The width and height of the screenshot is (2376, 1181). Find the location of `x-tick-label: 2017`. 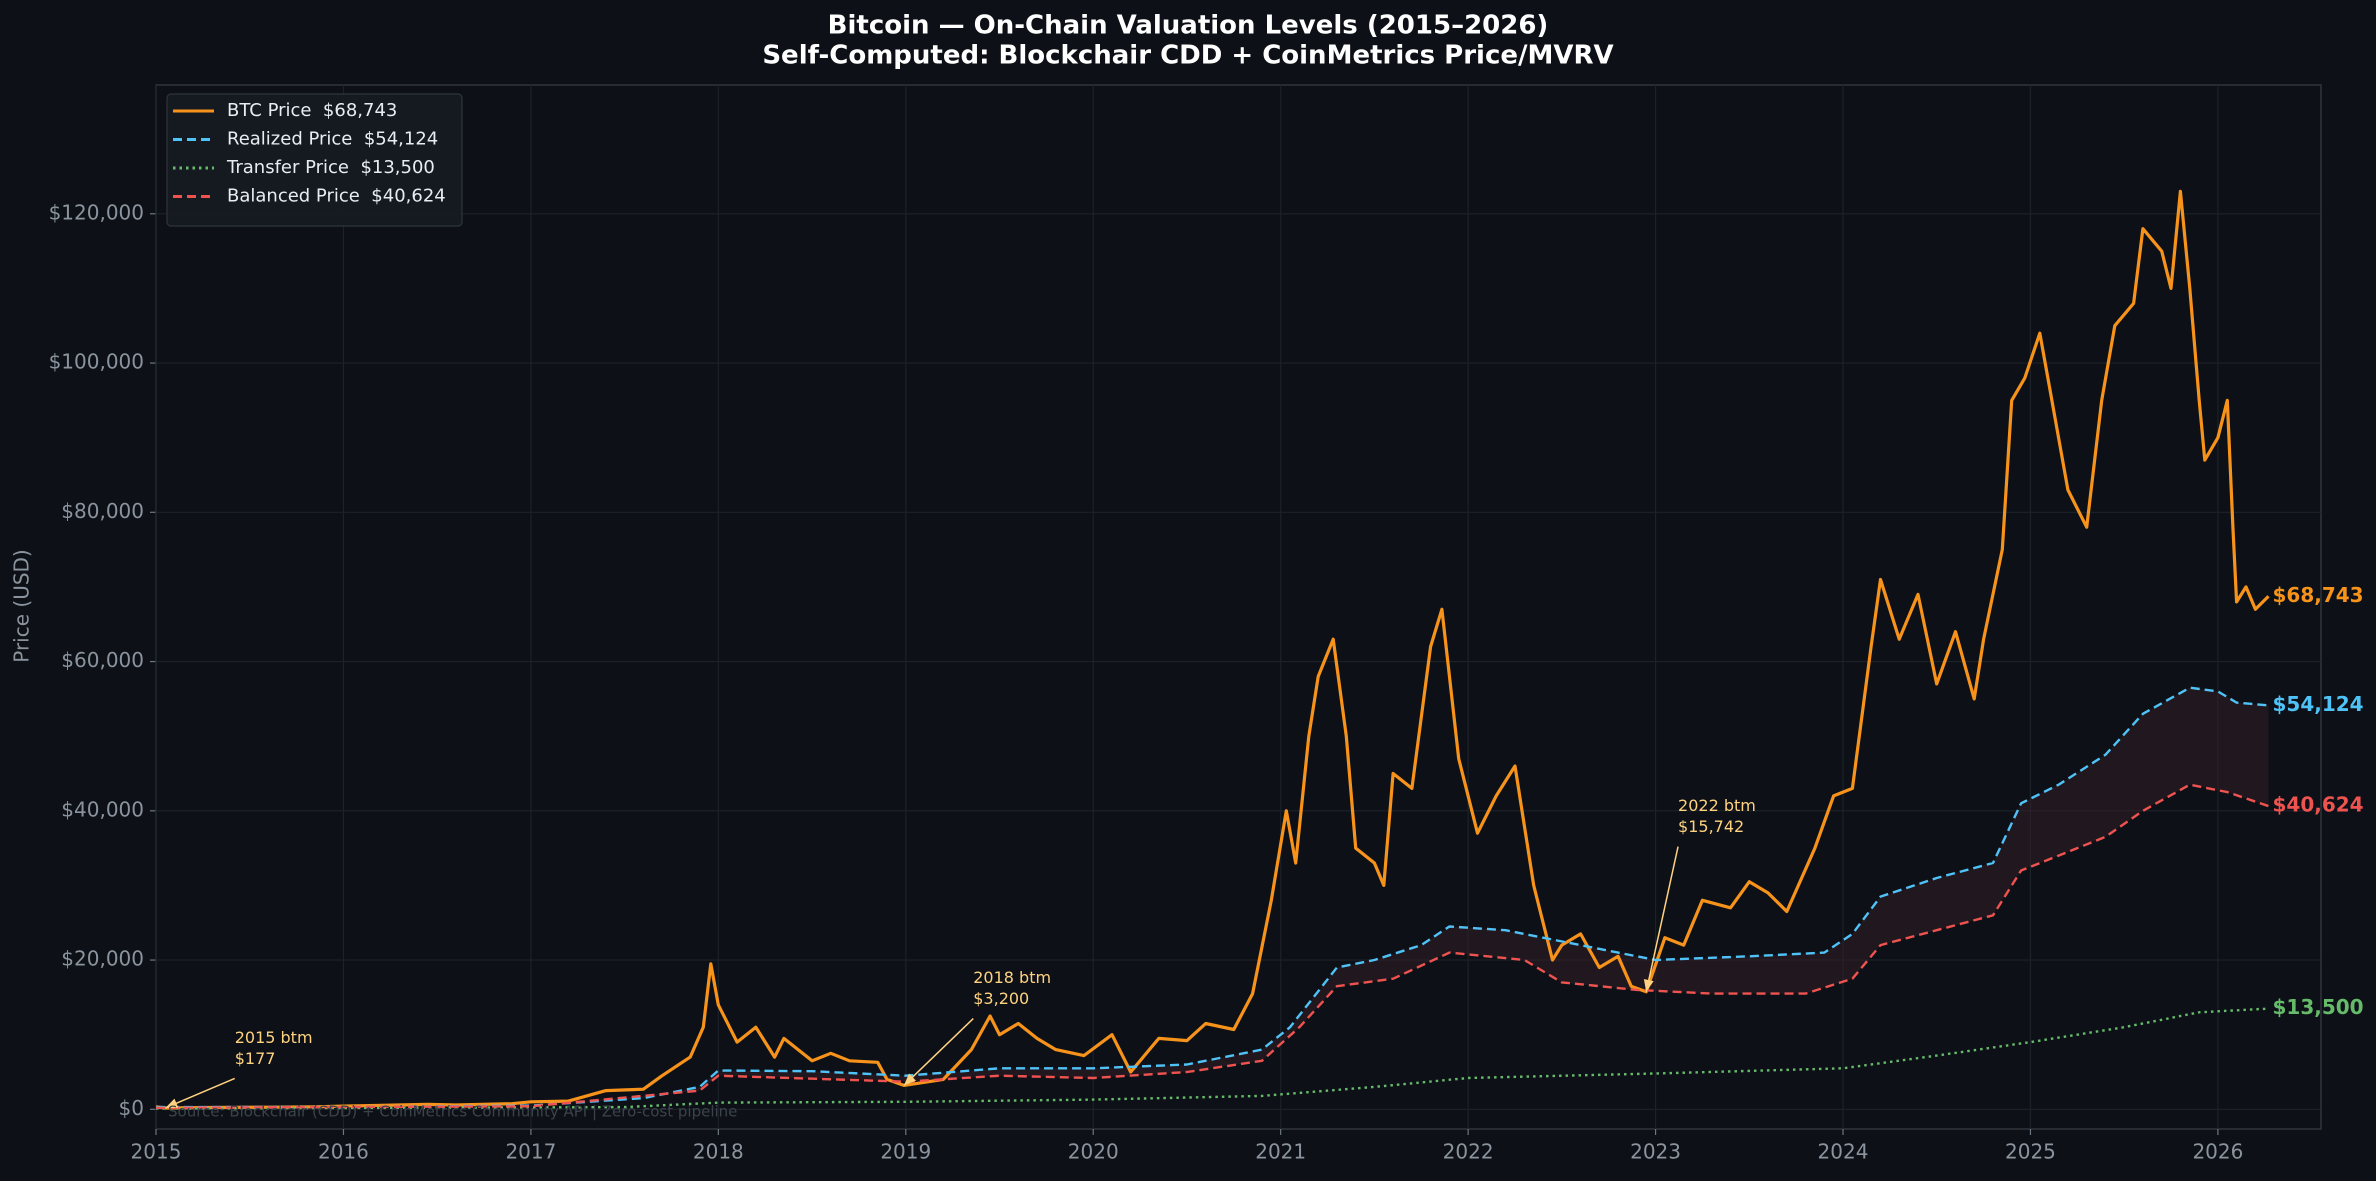

x-tick-label: 2017 is located at coordinates (530, 1152).